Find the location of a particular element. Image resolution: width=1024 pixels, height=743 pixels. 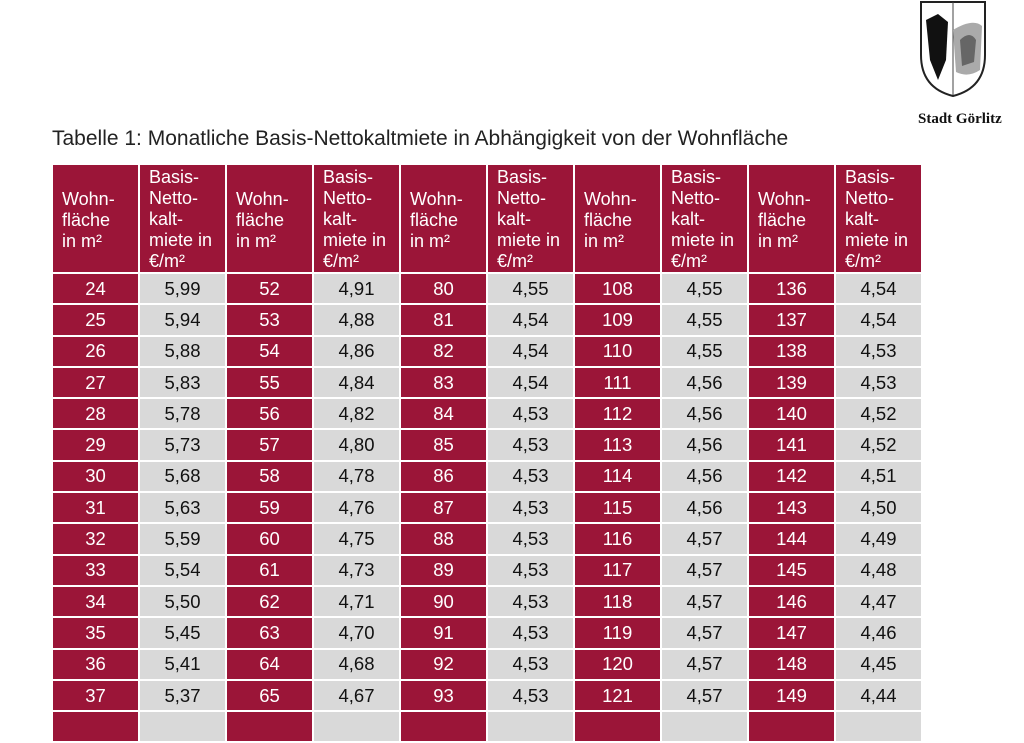

rent-cell: 4,51 is located at coordinates (878, 476).